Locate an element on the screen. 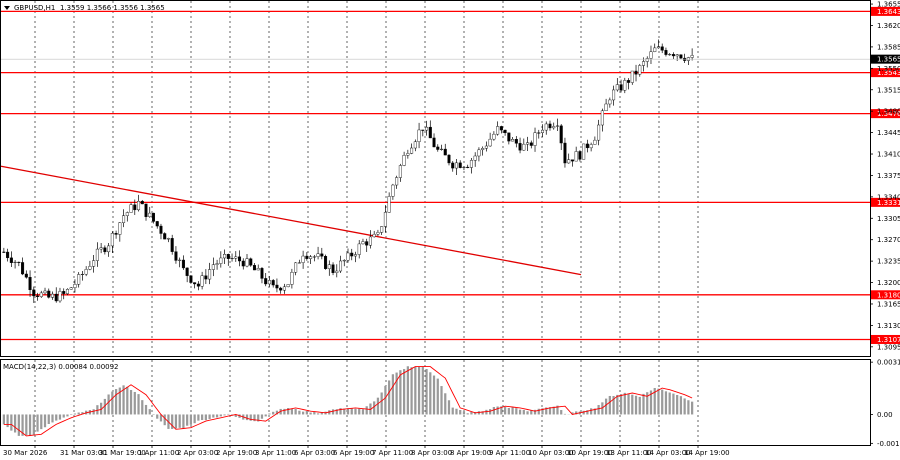 The image size is (900, 460). chevron-down-icon is located at coordinates (7, 8).